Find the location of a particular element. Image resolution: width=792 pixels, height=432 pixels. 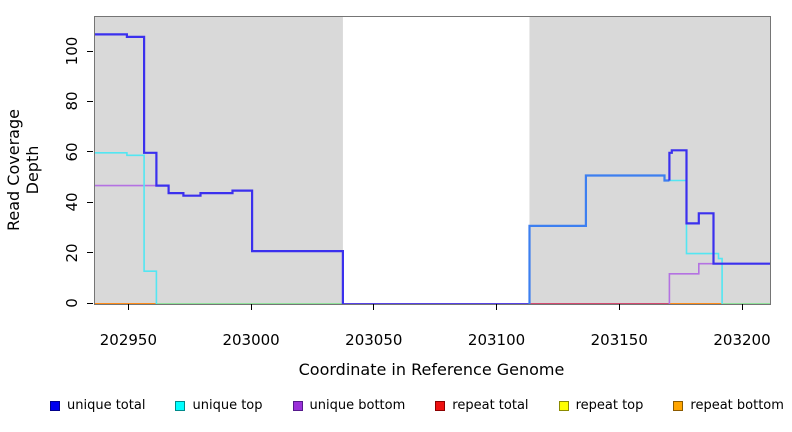

series-unique-top-left is located at coordinates (126, 228).